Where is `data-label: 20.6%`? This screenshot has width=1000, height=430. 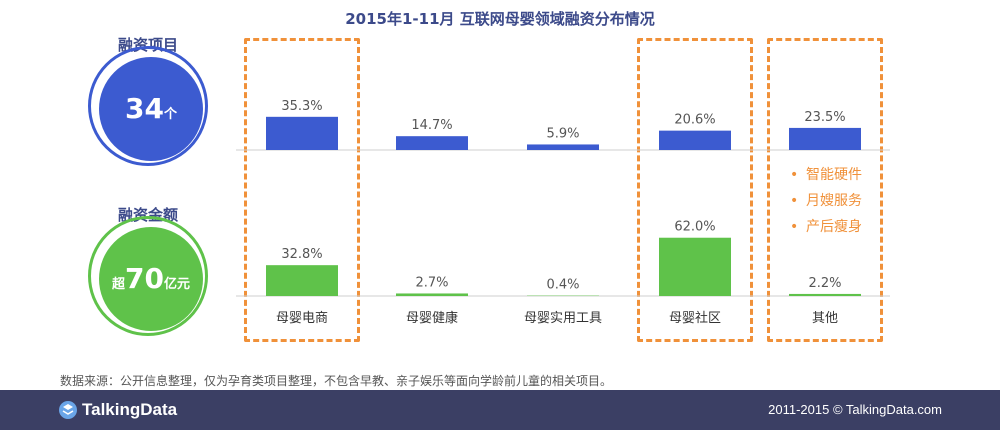 data-label: 20.6% is located at coordinates (694, 120).